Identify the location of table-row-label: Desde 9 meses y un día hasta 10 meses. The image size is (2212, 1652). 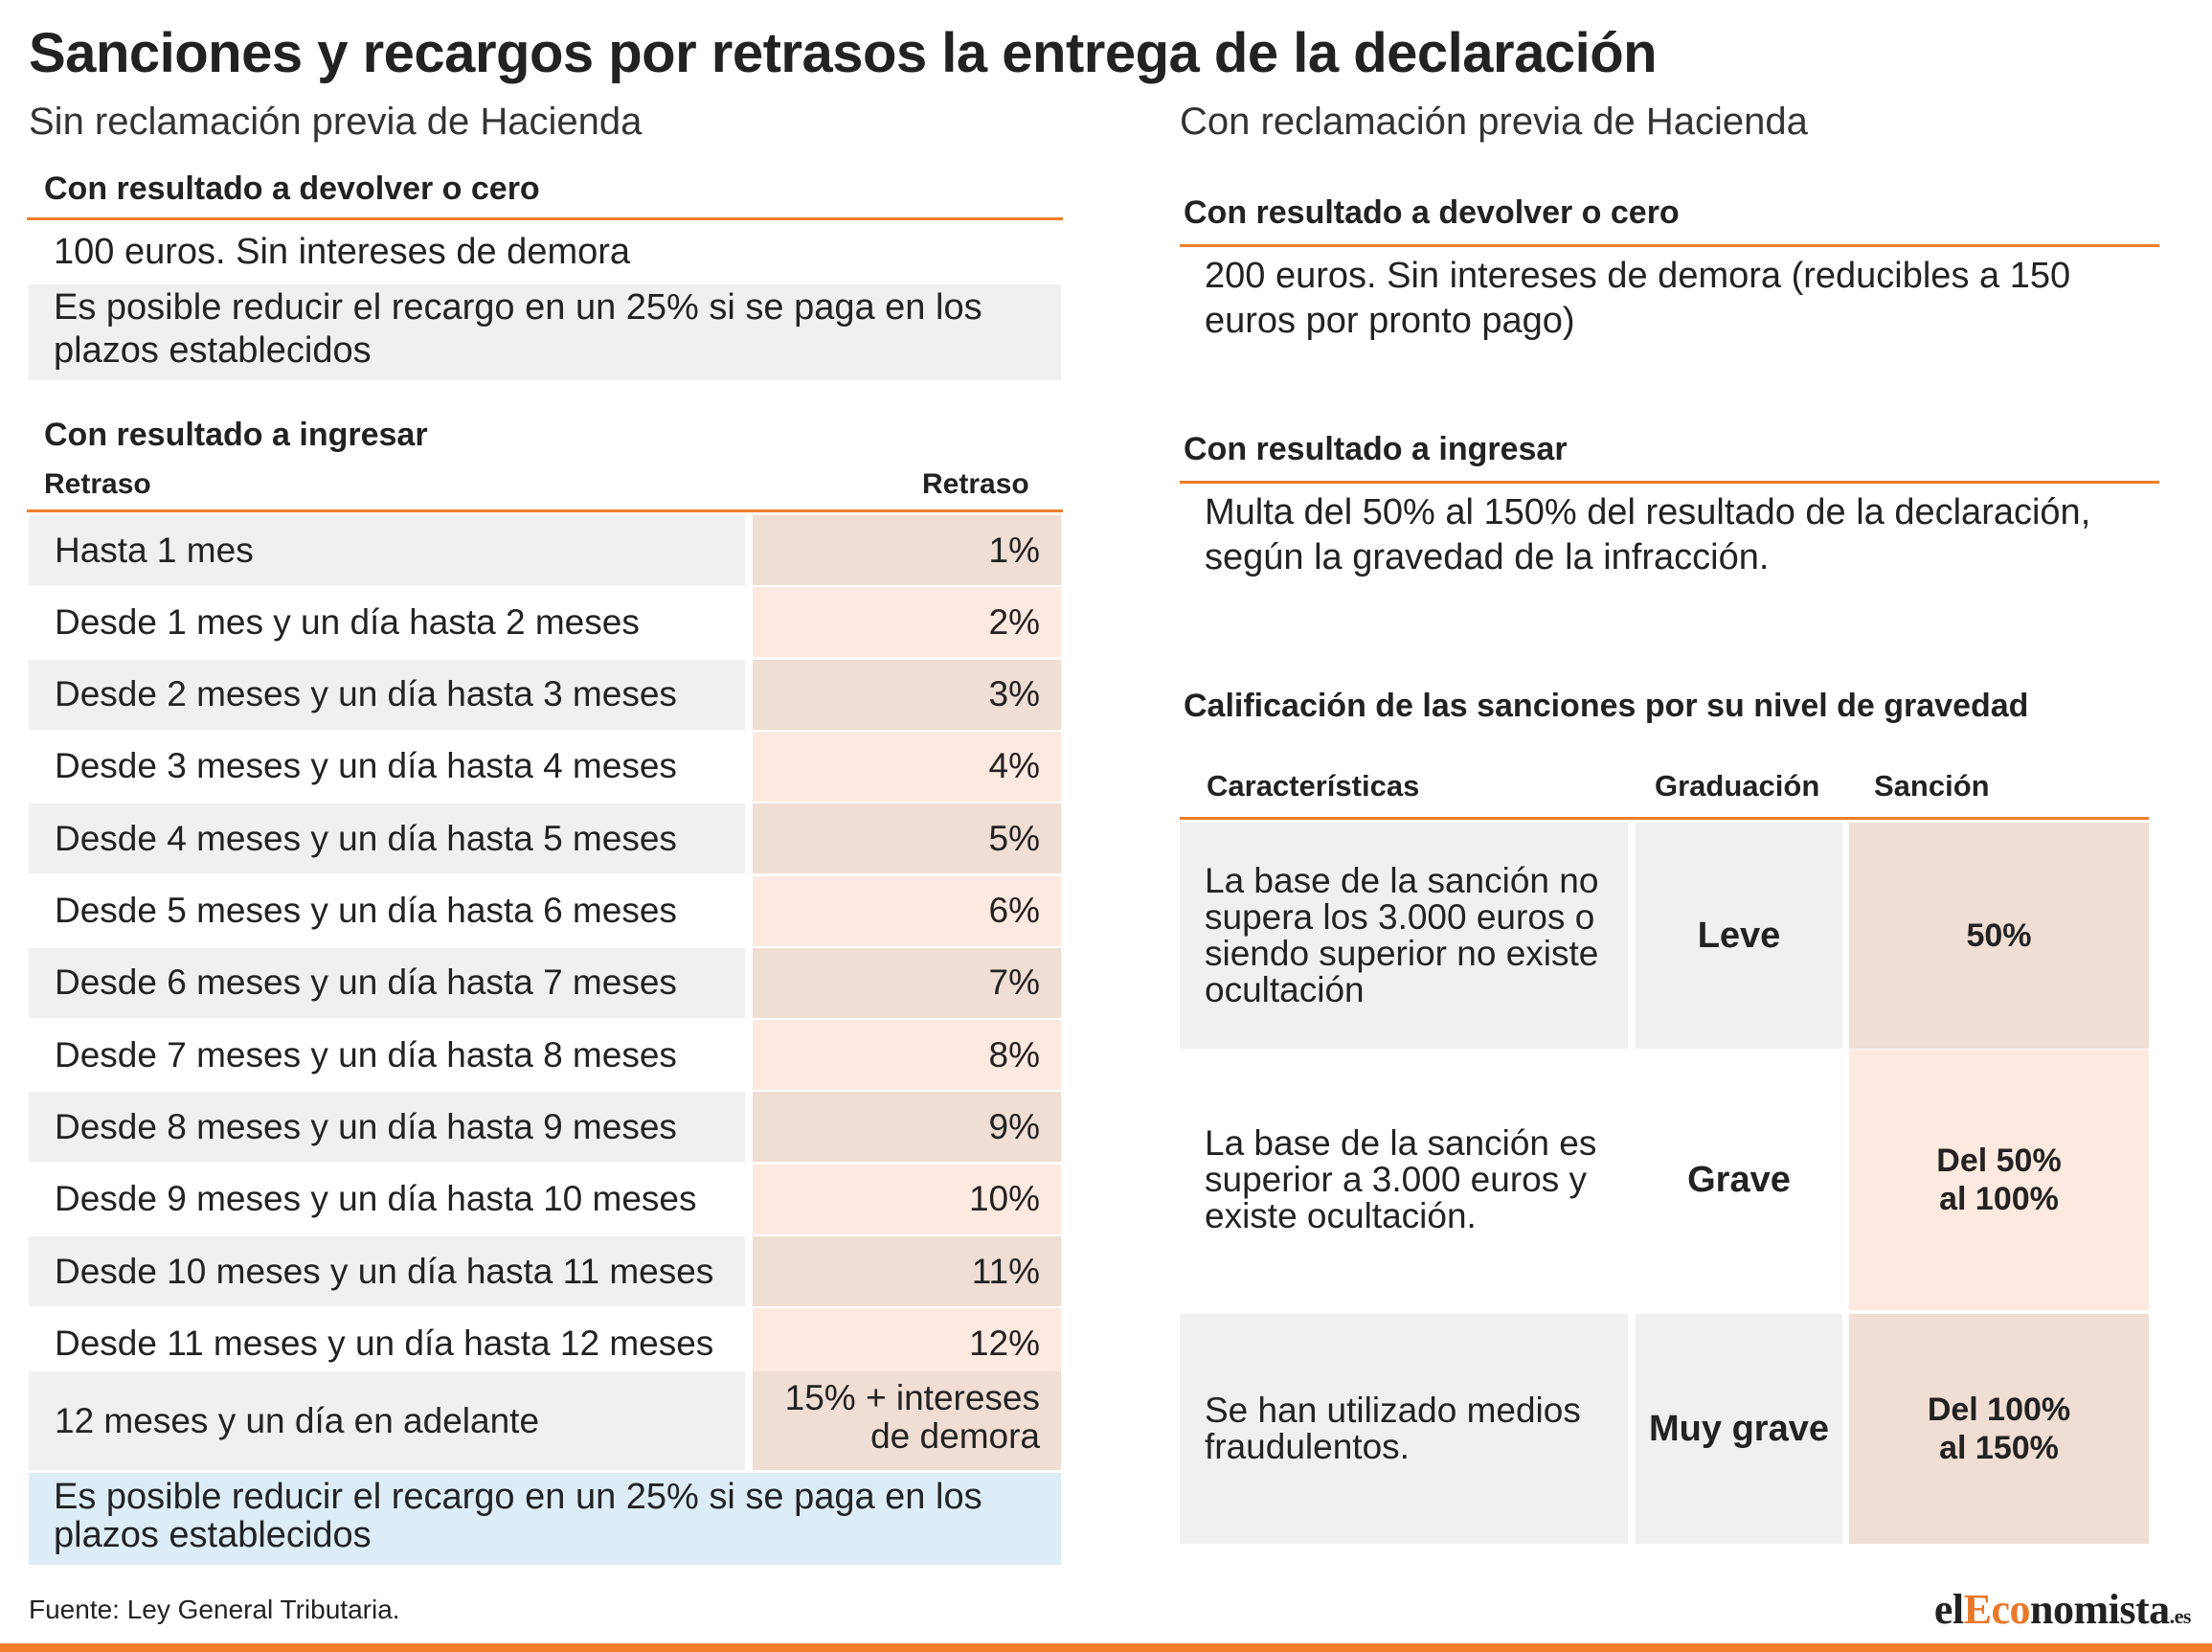
(387, 1199).